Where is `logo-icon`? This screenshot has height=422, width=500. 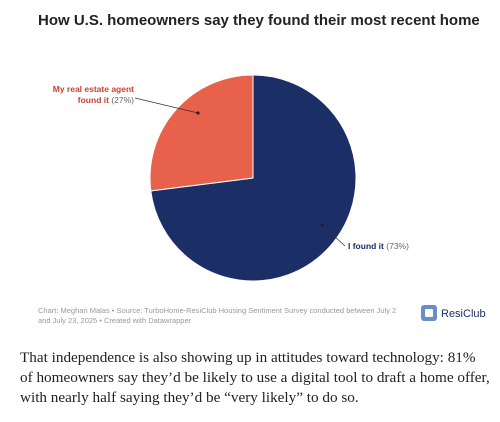 logo-icon is located at coordinates (429, 313).